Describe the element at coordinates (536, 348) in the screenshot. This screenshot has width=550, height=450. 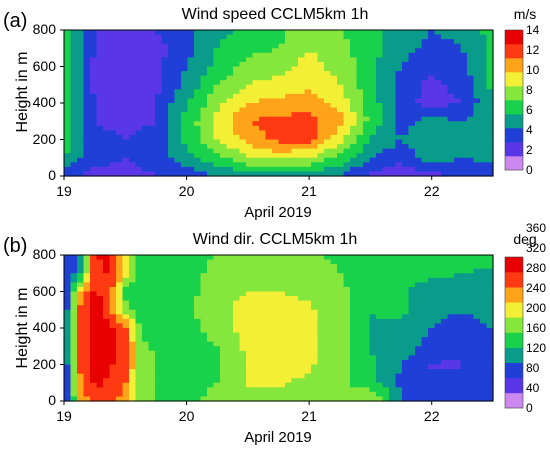
I see `colorbar-tick-label: 120` at that location.